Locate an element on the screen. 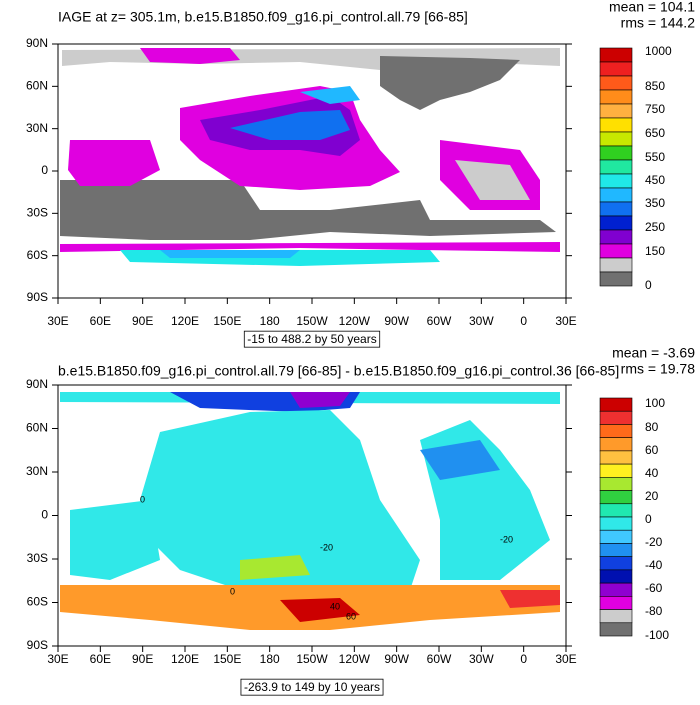 The width and height of the screenshot is (700, 705). colorbar-label: -20 is located at coordinates (654, 542).